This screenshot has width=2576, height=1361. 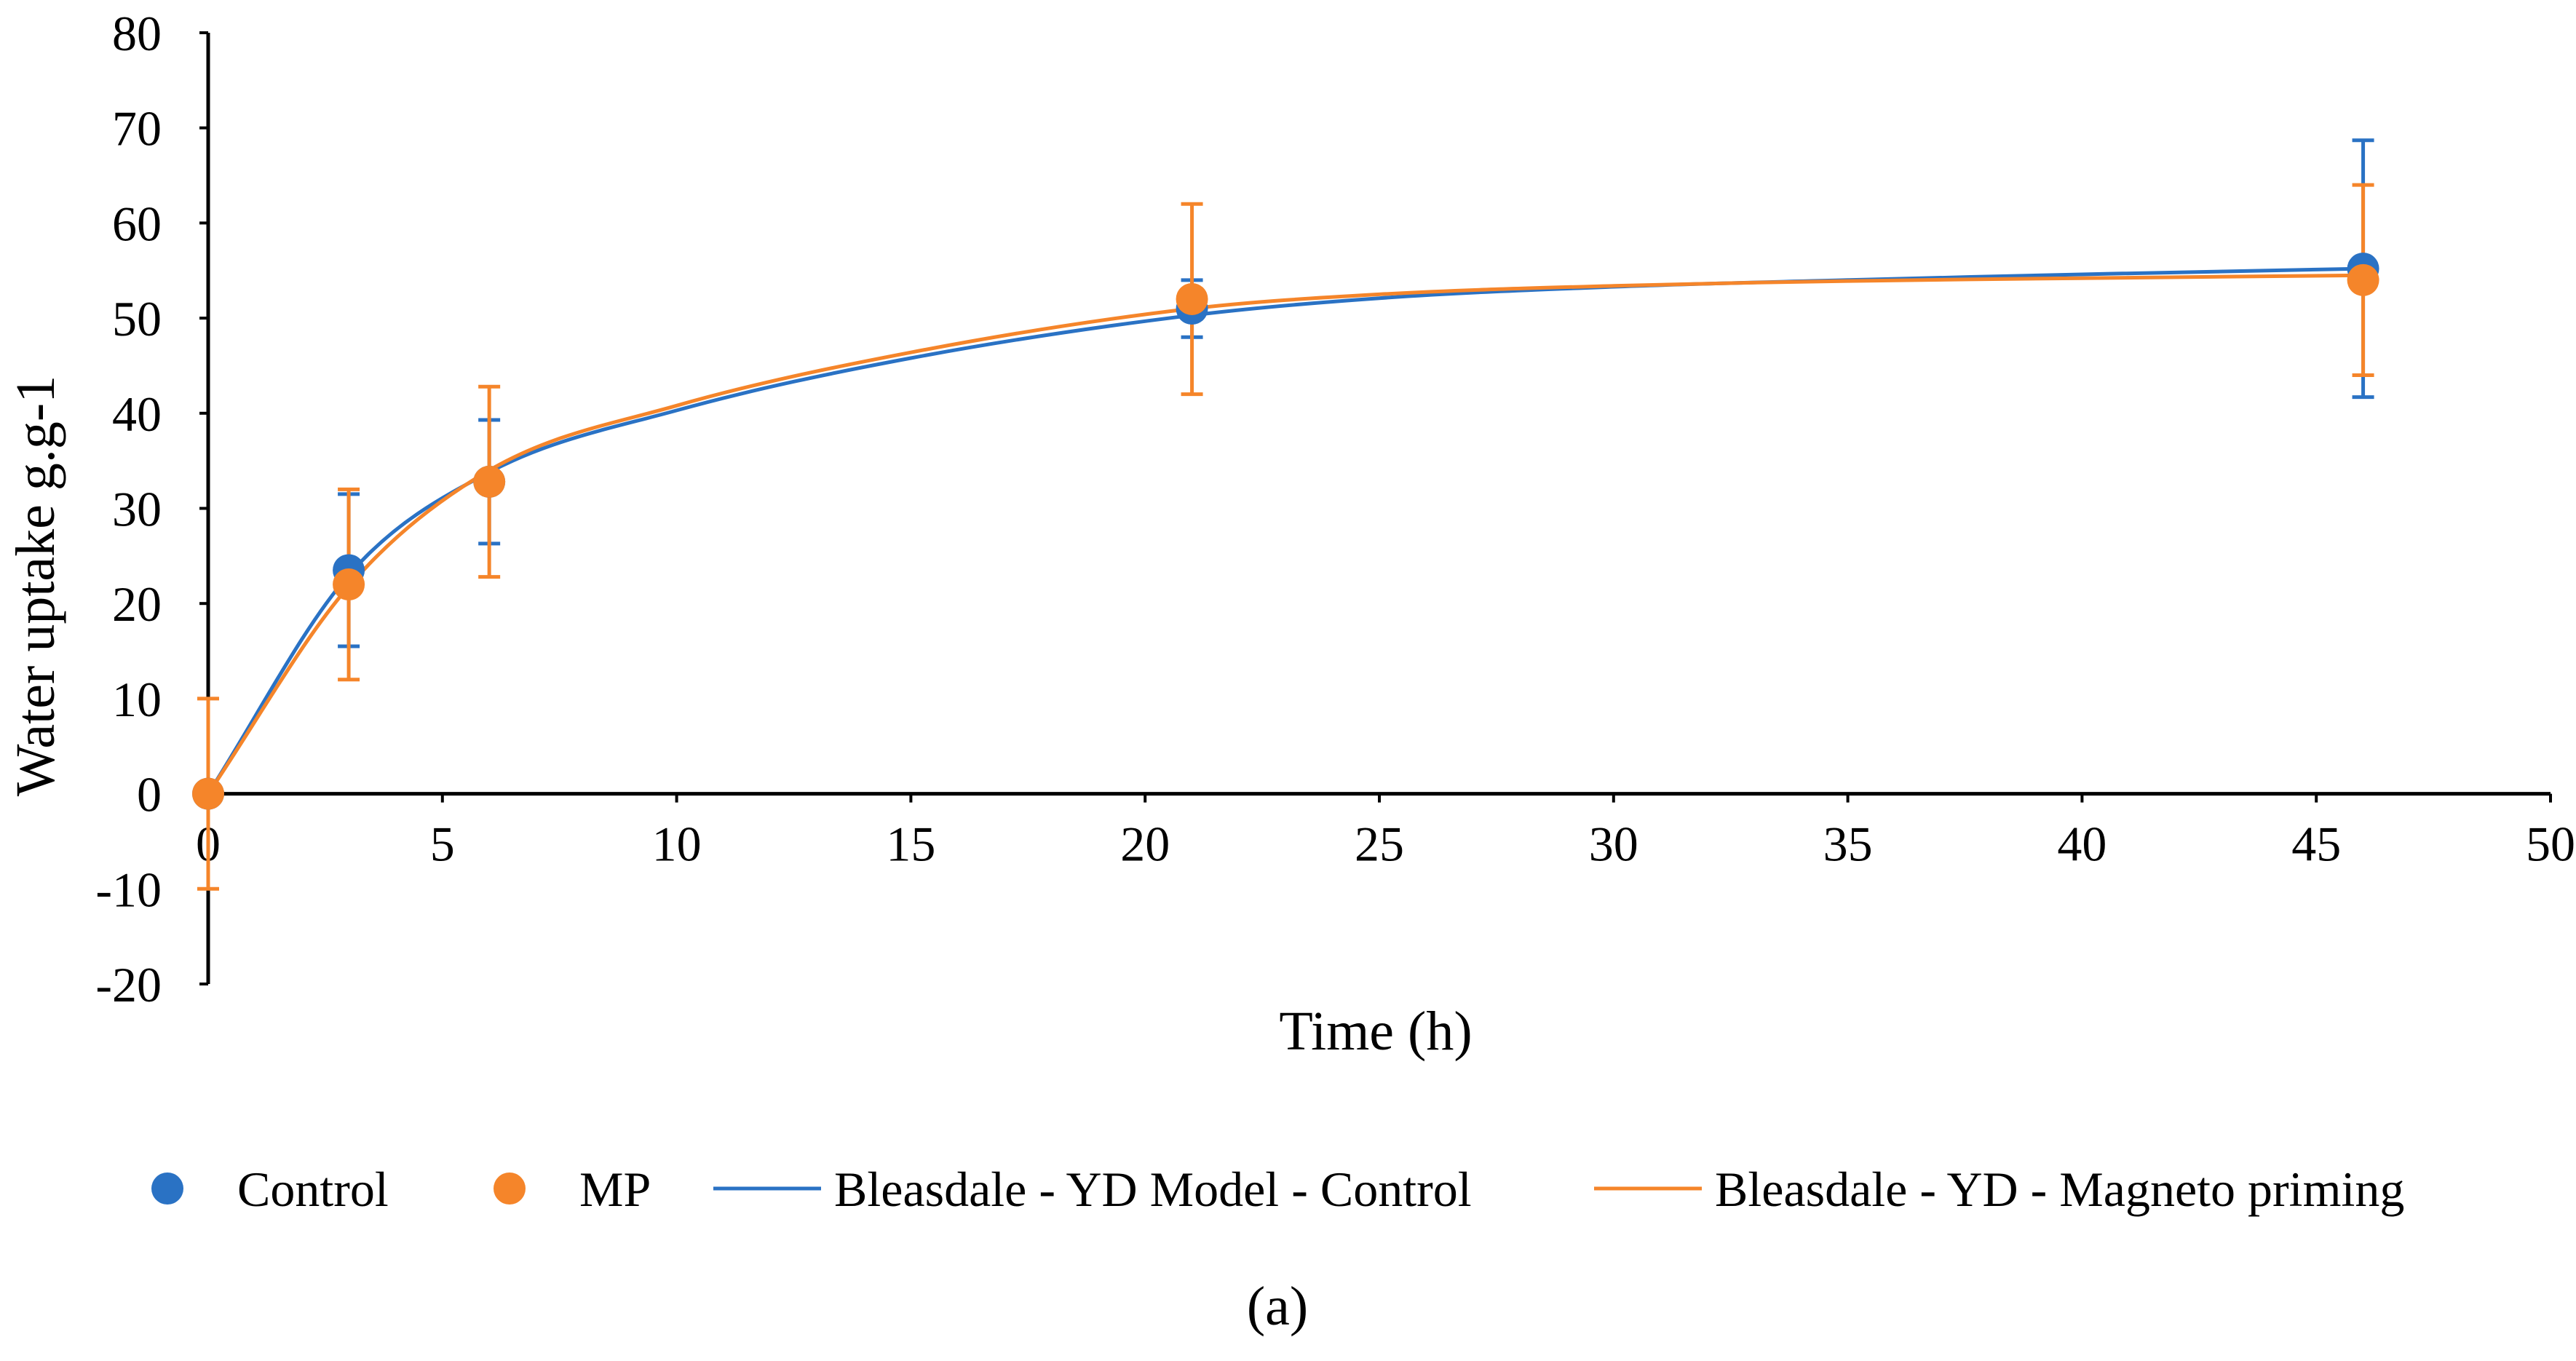 What do you see at coordinates (137, 128) in the screenshot?
I see `y-tick-label: 70` at bounding box center [137, 128].